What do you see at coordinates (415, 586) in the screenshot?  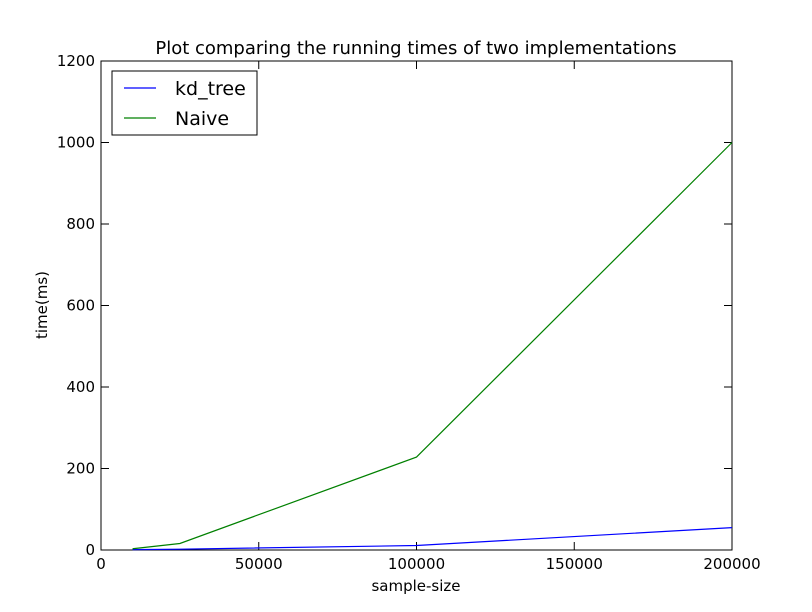 I see `x-axis-label: sample-size` at bounding box center [415, 586].